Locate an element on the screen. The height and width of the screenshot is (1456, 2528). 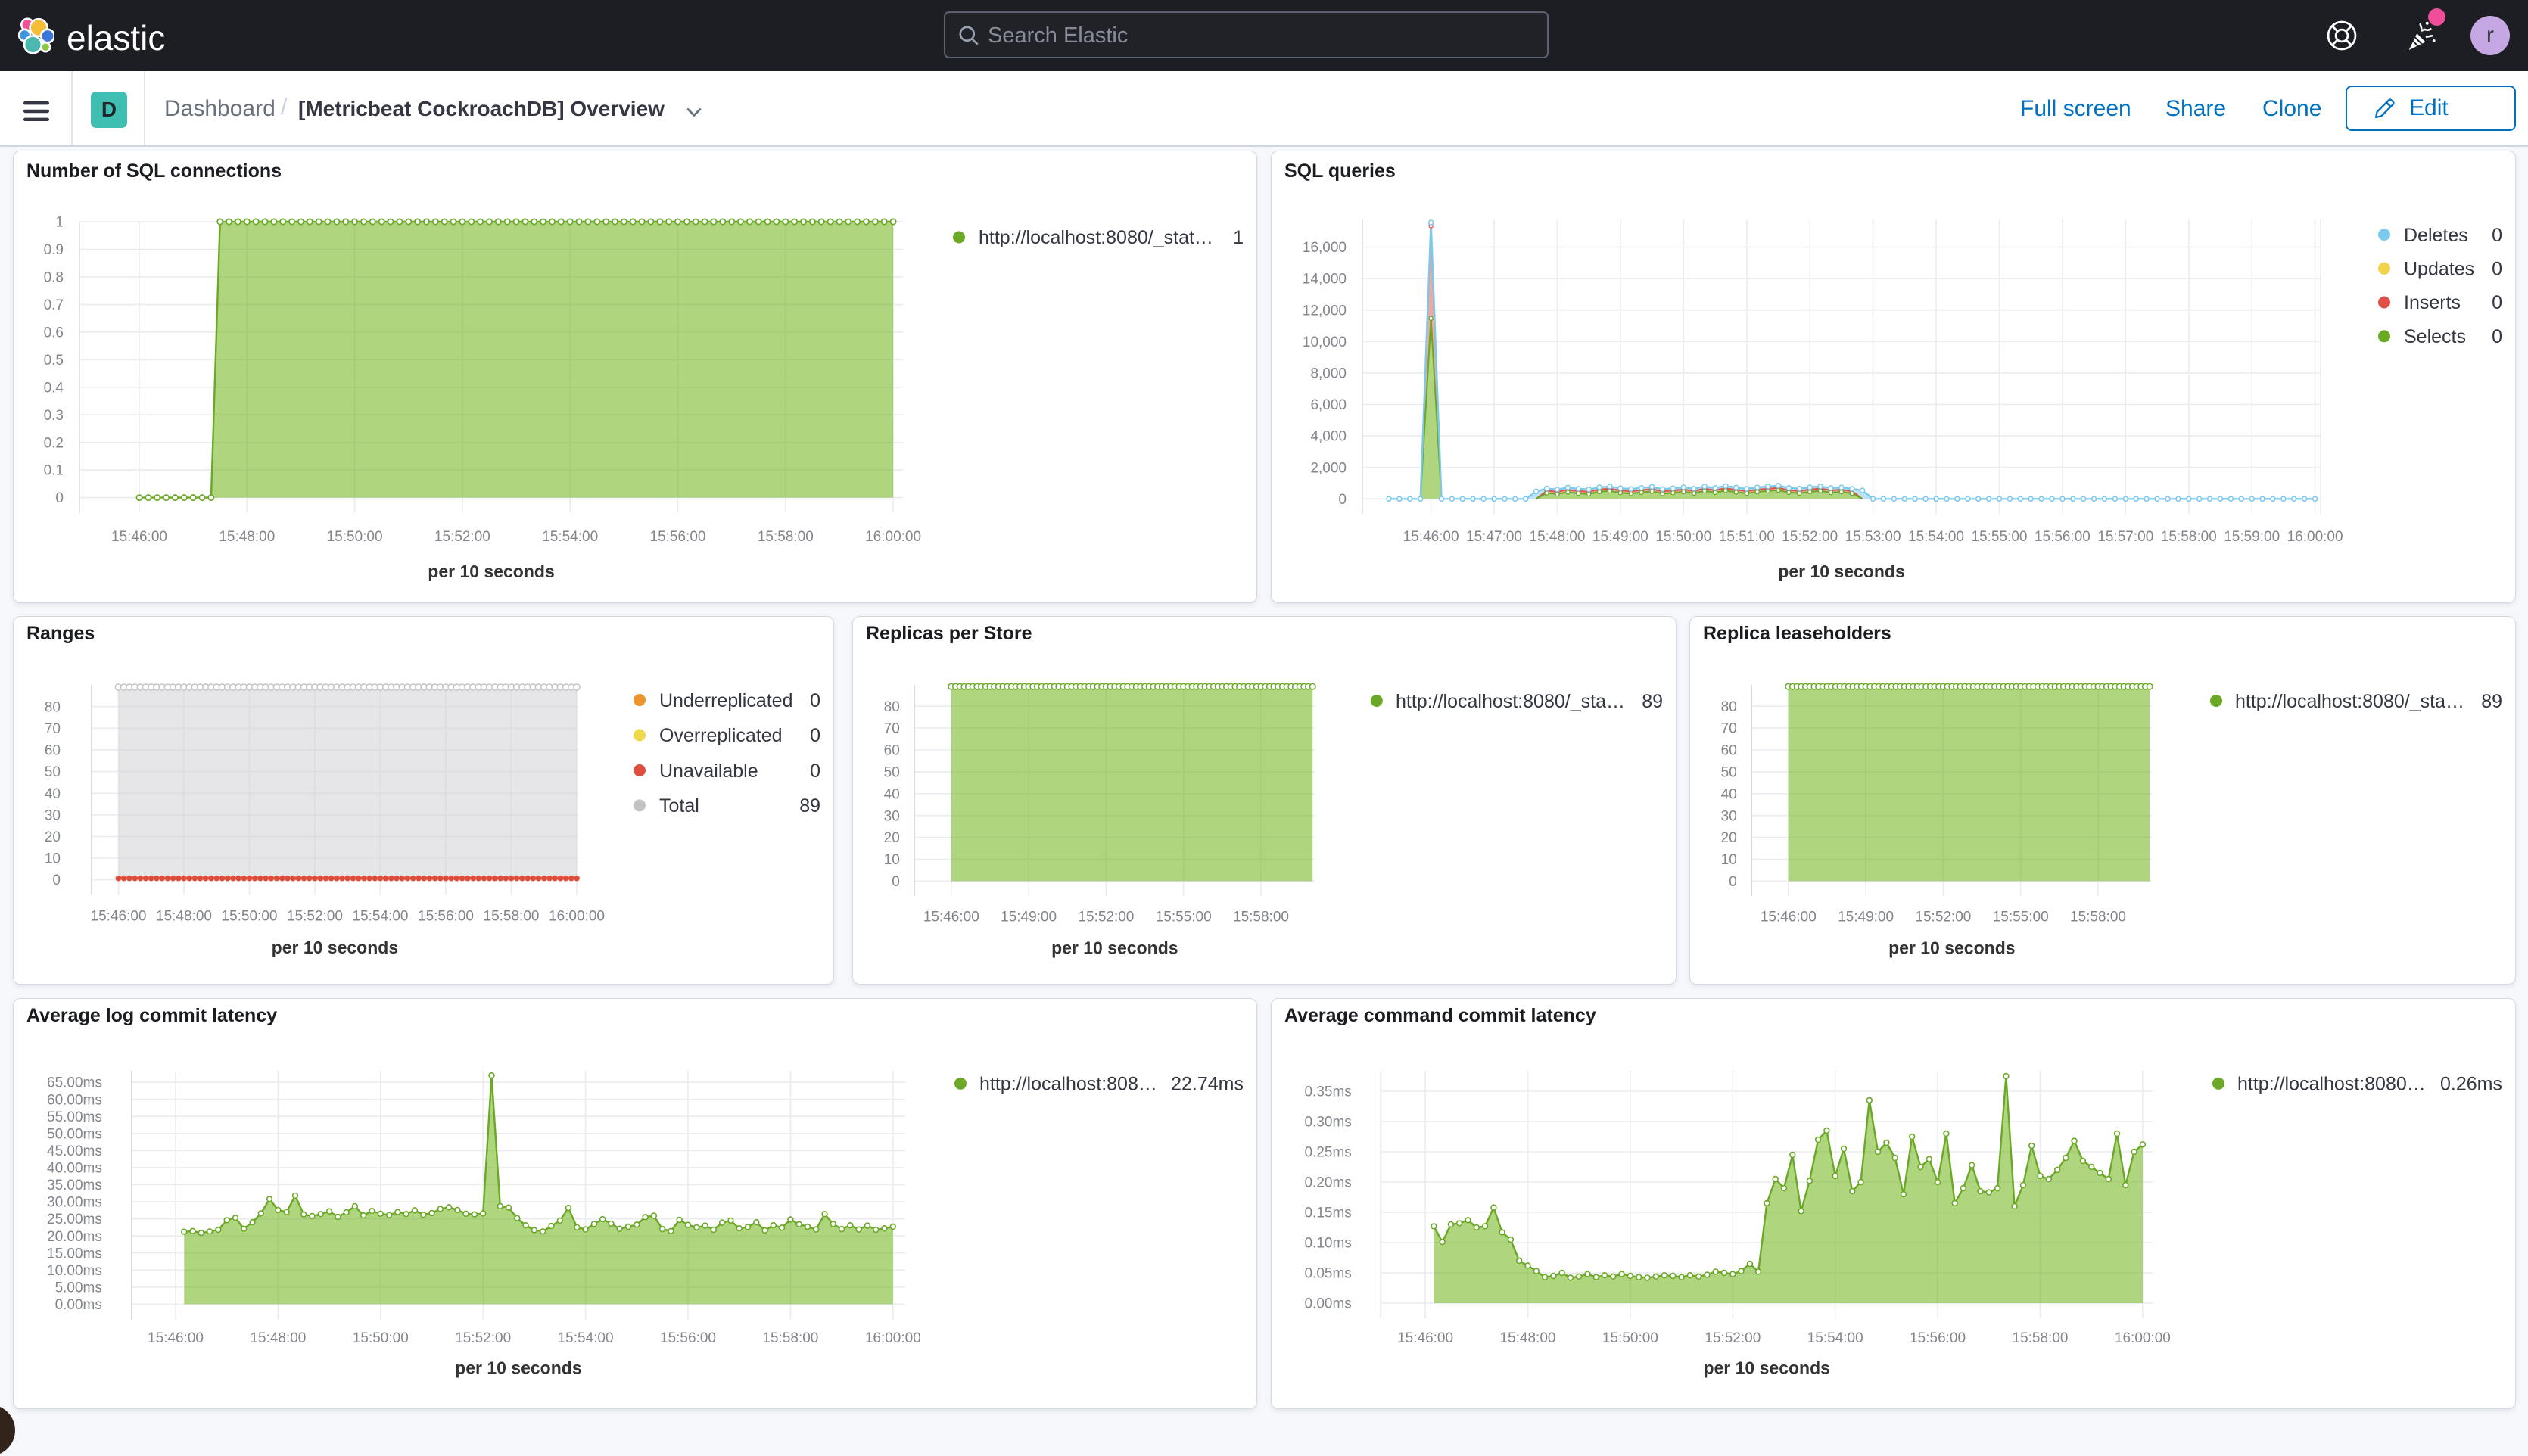
svg-text: 0.15ms is located at coordinates (1327, 1213).